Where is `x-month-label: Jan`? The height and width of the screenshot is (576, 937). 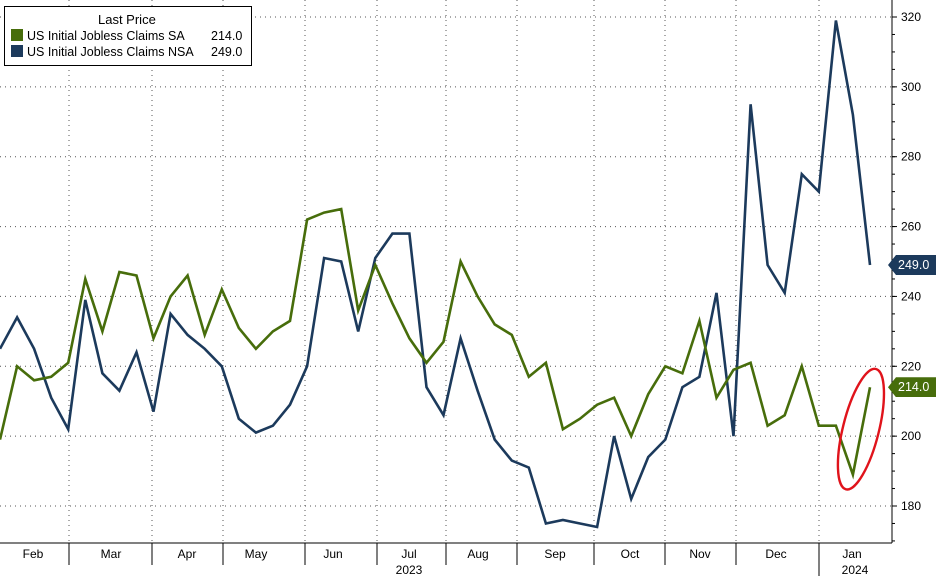
x-month-label: Jan is located at coordinates (851, 554).